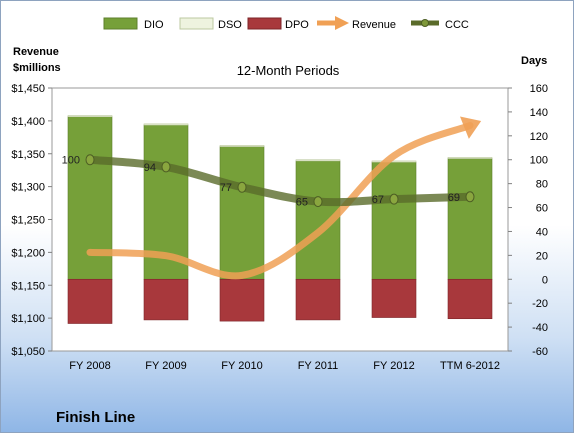 Image resolution: width=574 pixels, height=433 pixels. I want to click on left-tick-label: $1,050, so click(28, 352).